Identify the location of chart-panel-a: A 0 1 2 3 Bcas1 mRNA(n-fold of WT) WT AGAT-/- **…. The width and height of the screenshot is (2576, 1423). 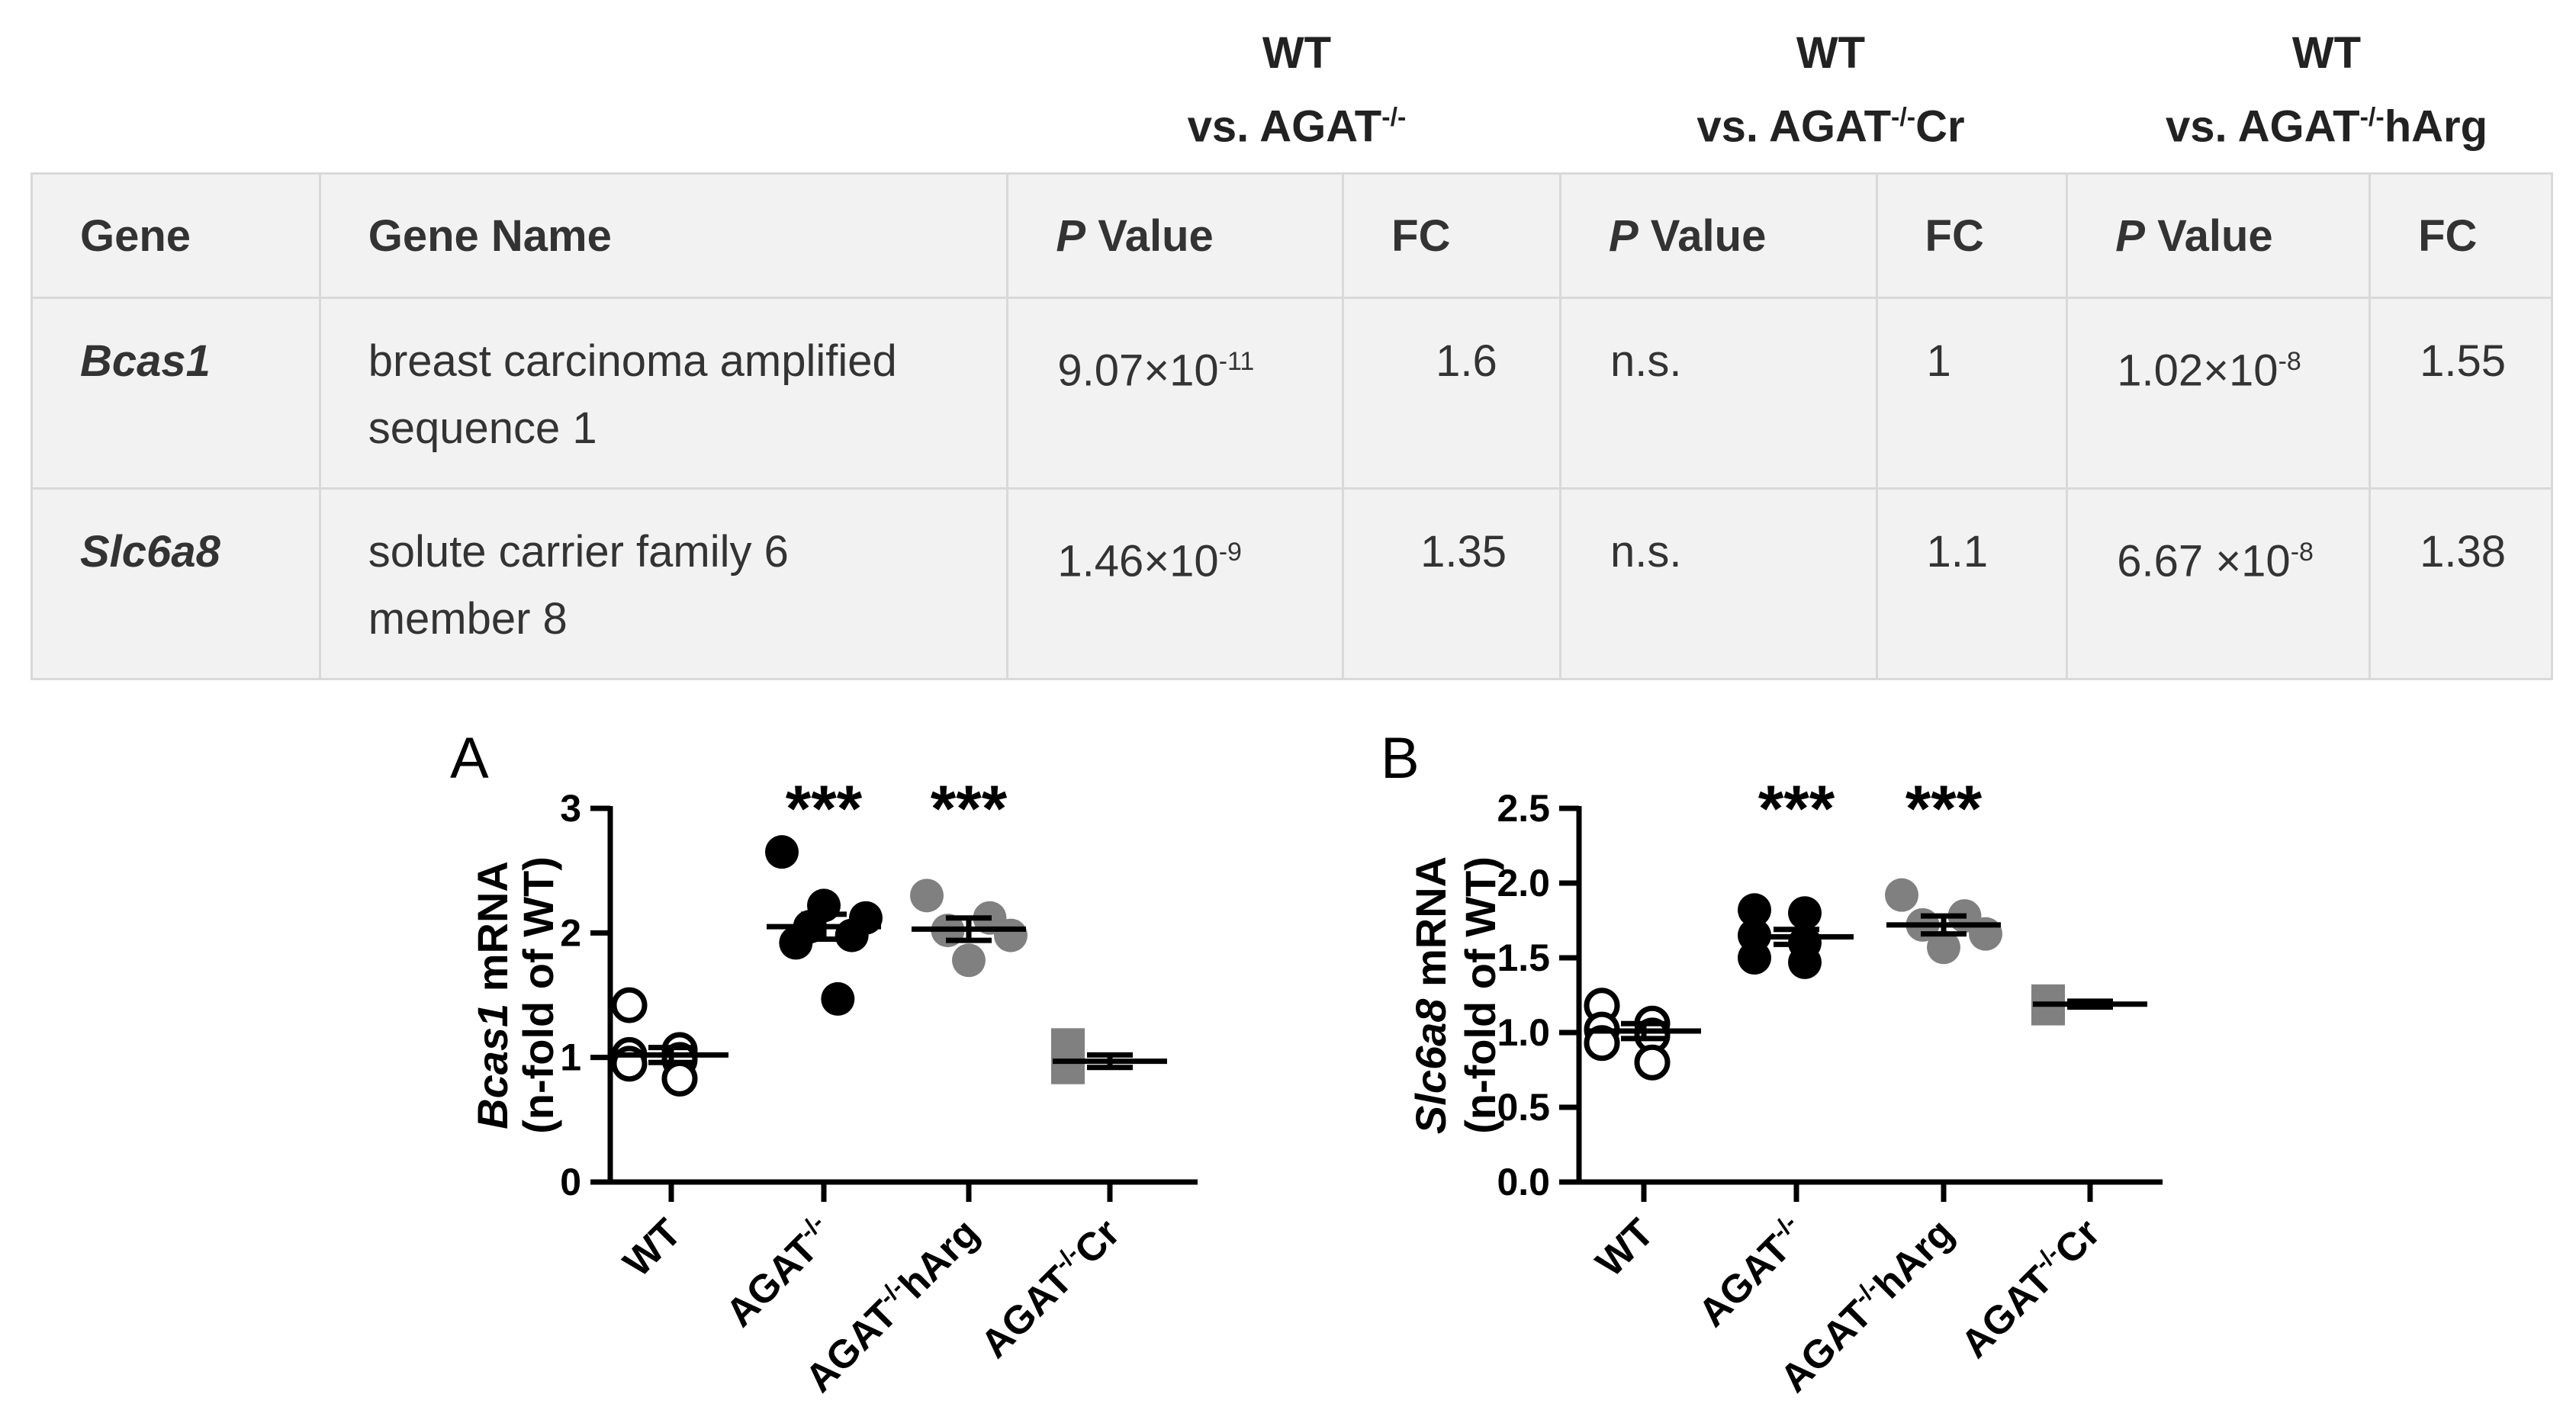
(824, 1063).